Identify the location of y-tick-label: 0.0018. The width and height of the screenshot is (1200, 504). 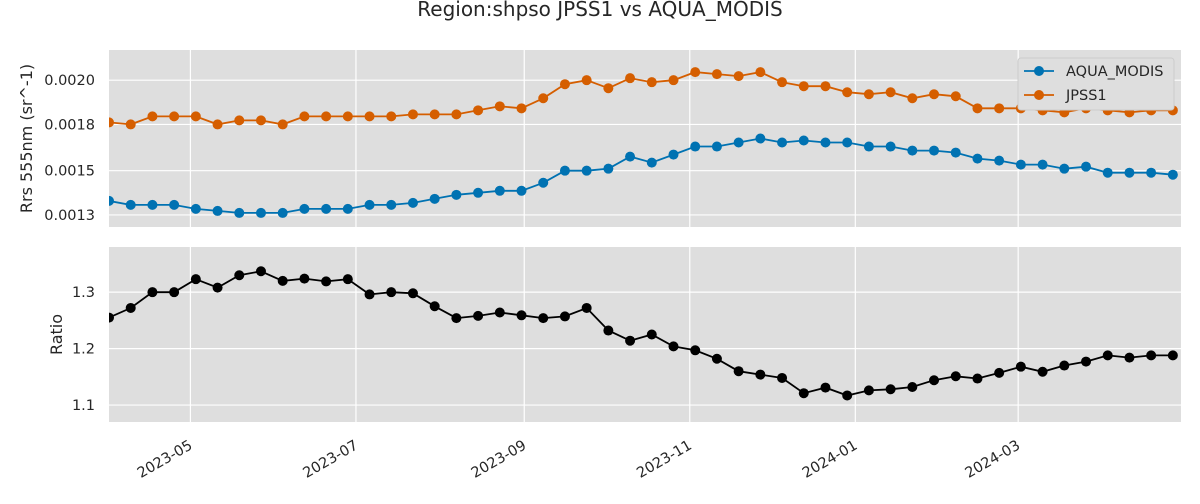
(69, 125).